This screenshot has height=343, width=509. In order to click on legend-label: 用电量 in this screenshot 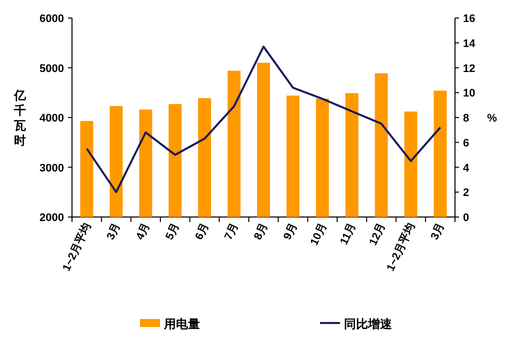, I will do `click(181, 324)`.